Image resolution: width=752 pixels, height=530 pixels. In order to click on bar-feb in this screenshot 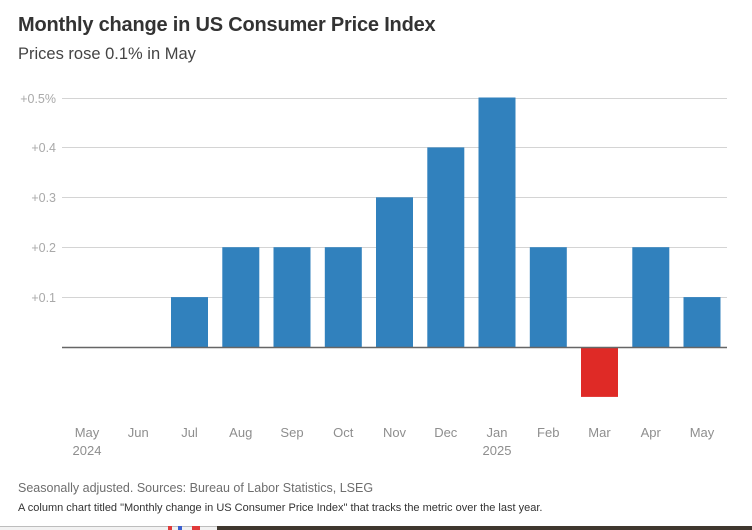, I will do `click(548, 297)`.